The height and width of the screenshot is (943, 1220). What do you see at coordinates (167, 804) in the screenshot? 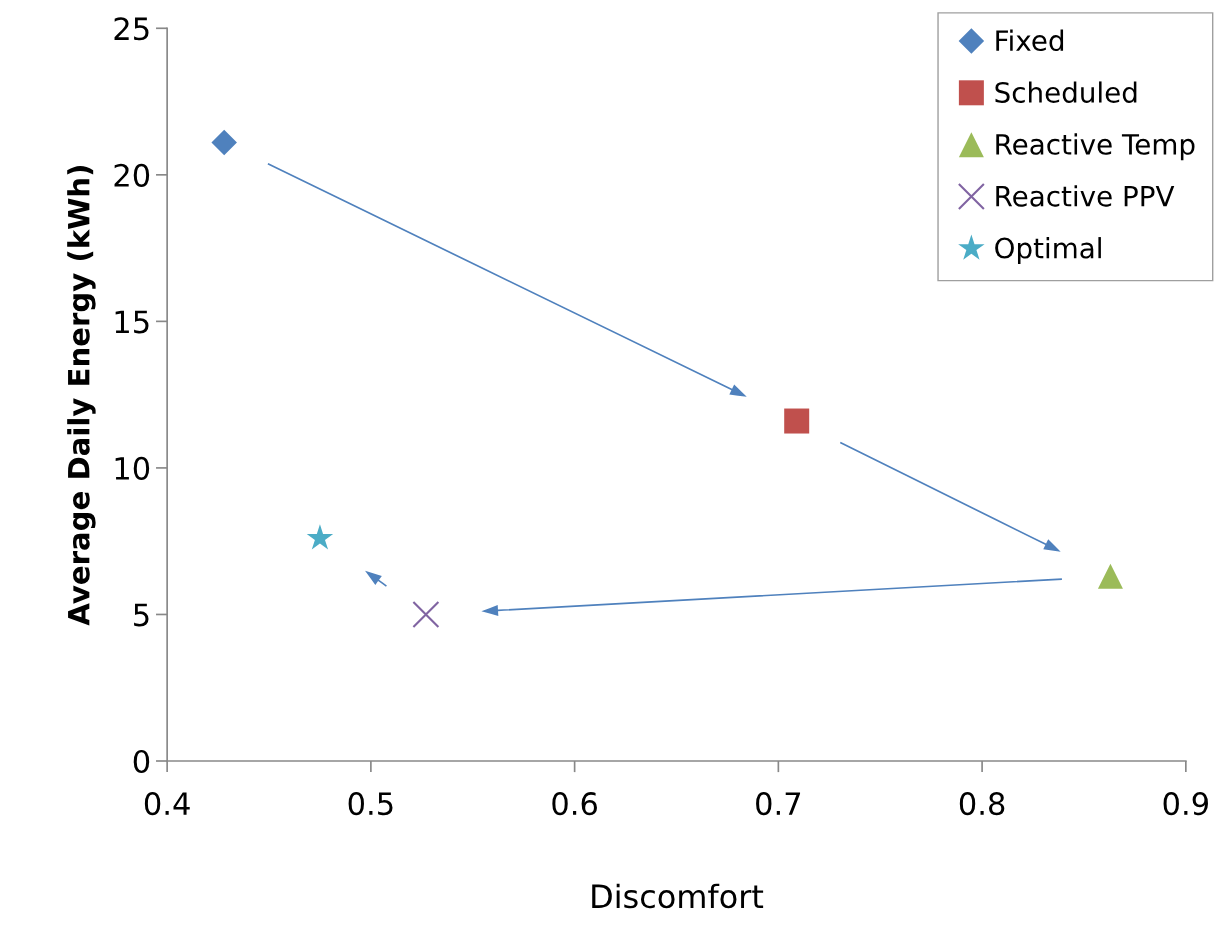
I see `x-tick-label: 0.4` at bounding box center [167, 804].